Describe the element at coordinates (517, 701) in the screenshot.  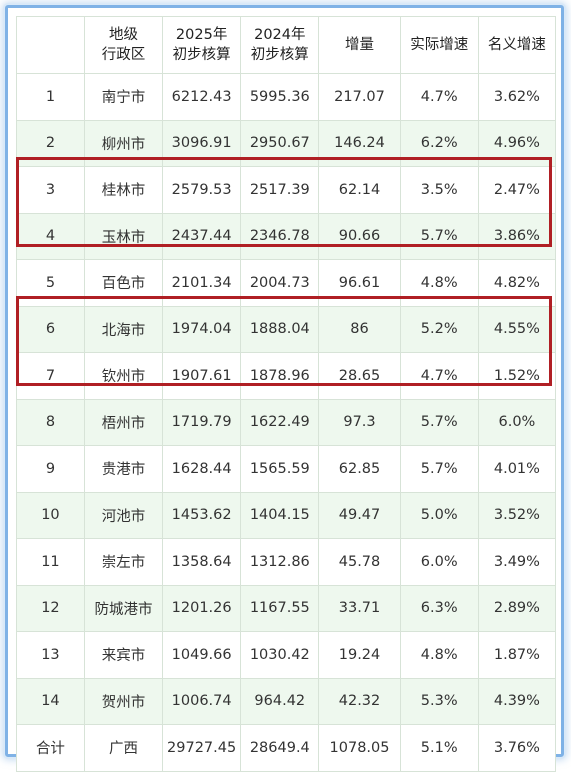
I see `nominal-growth-cell: 4.39%` at that location.